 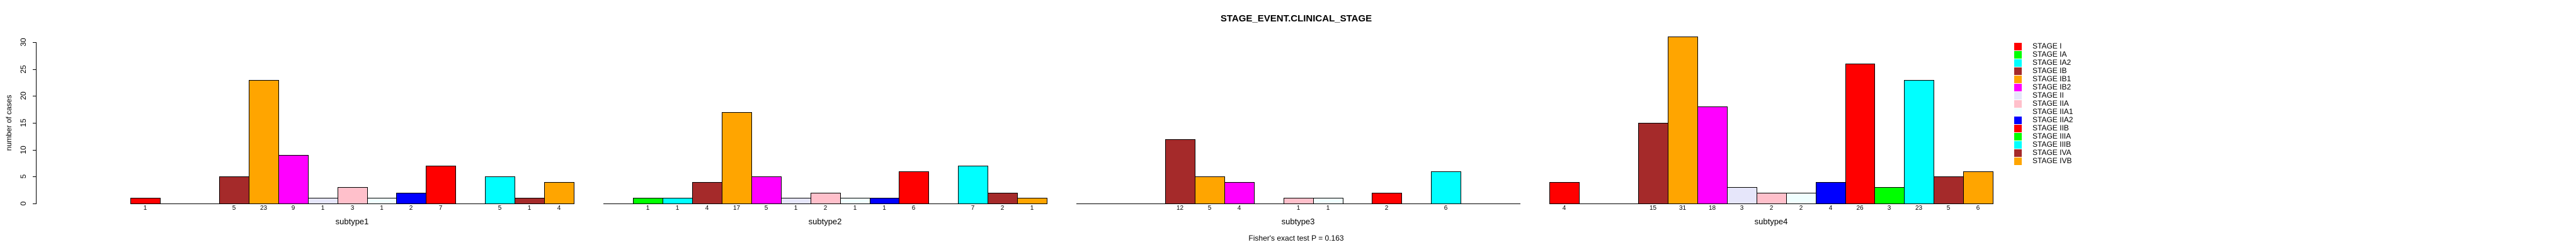 What do you see at coordinates (234, 190) in the screenshot?
I see `bar-subtype1-stage-ib` at bounding box center [234, 190].